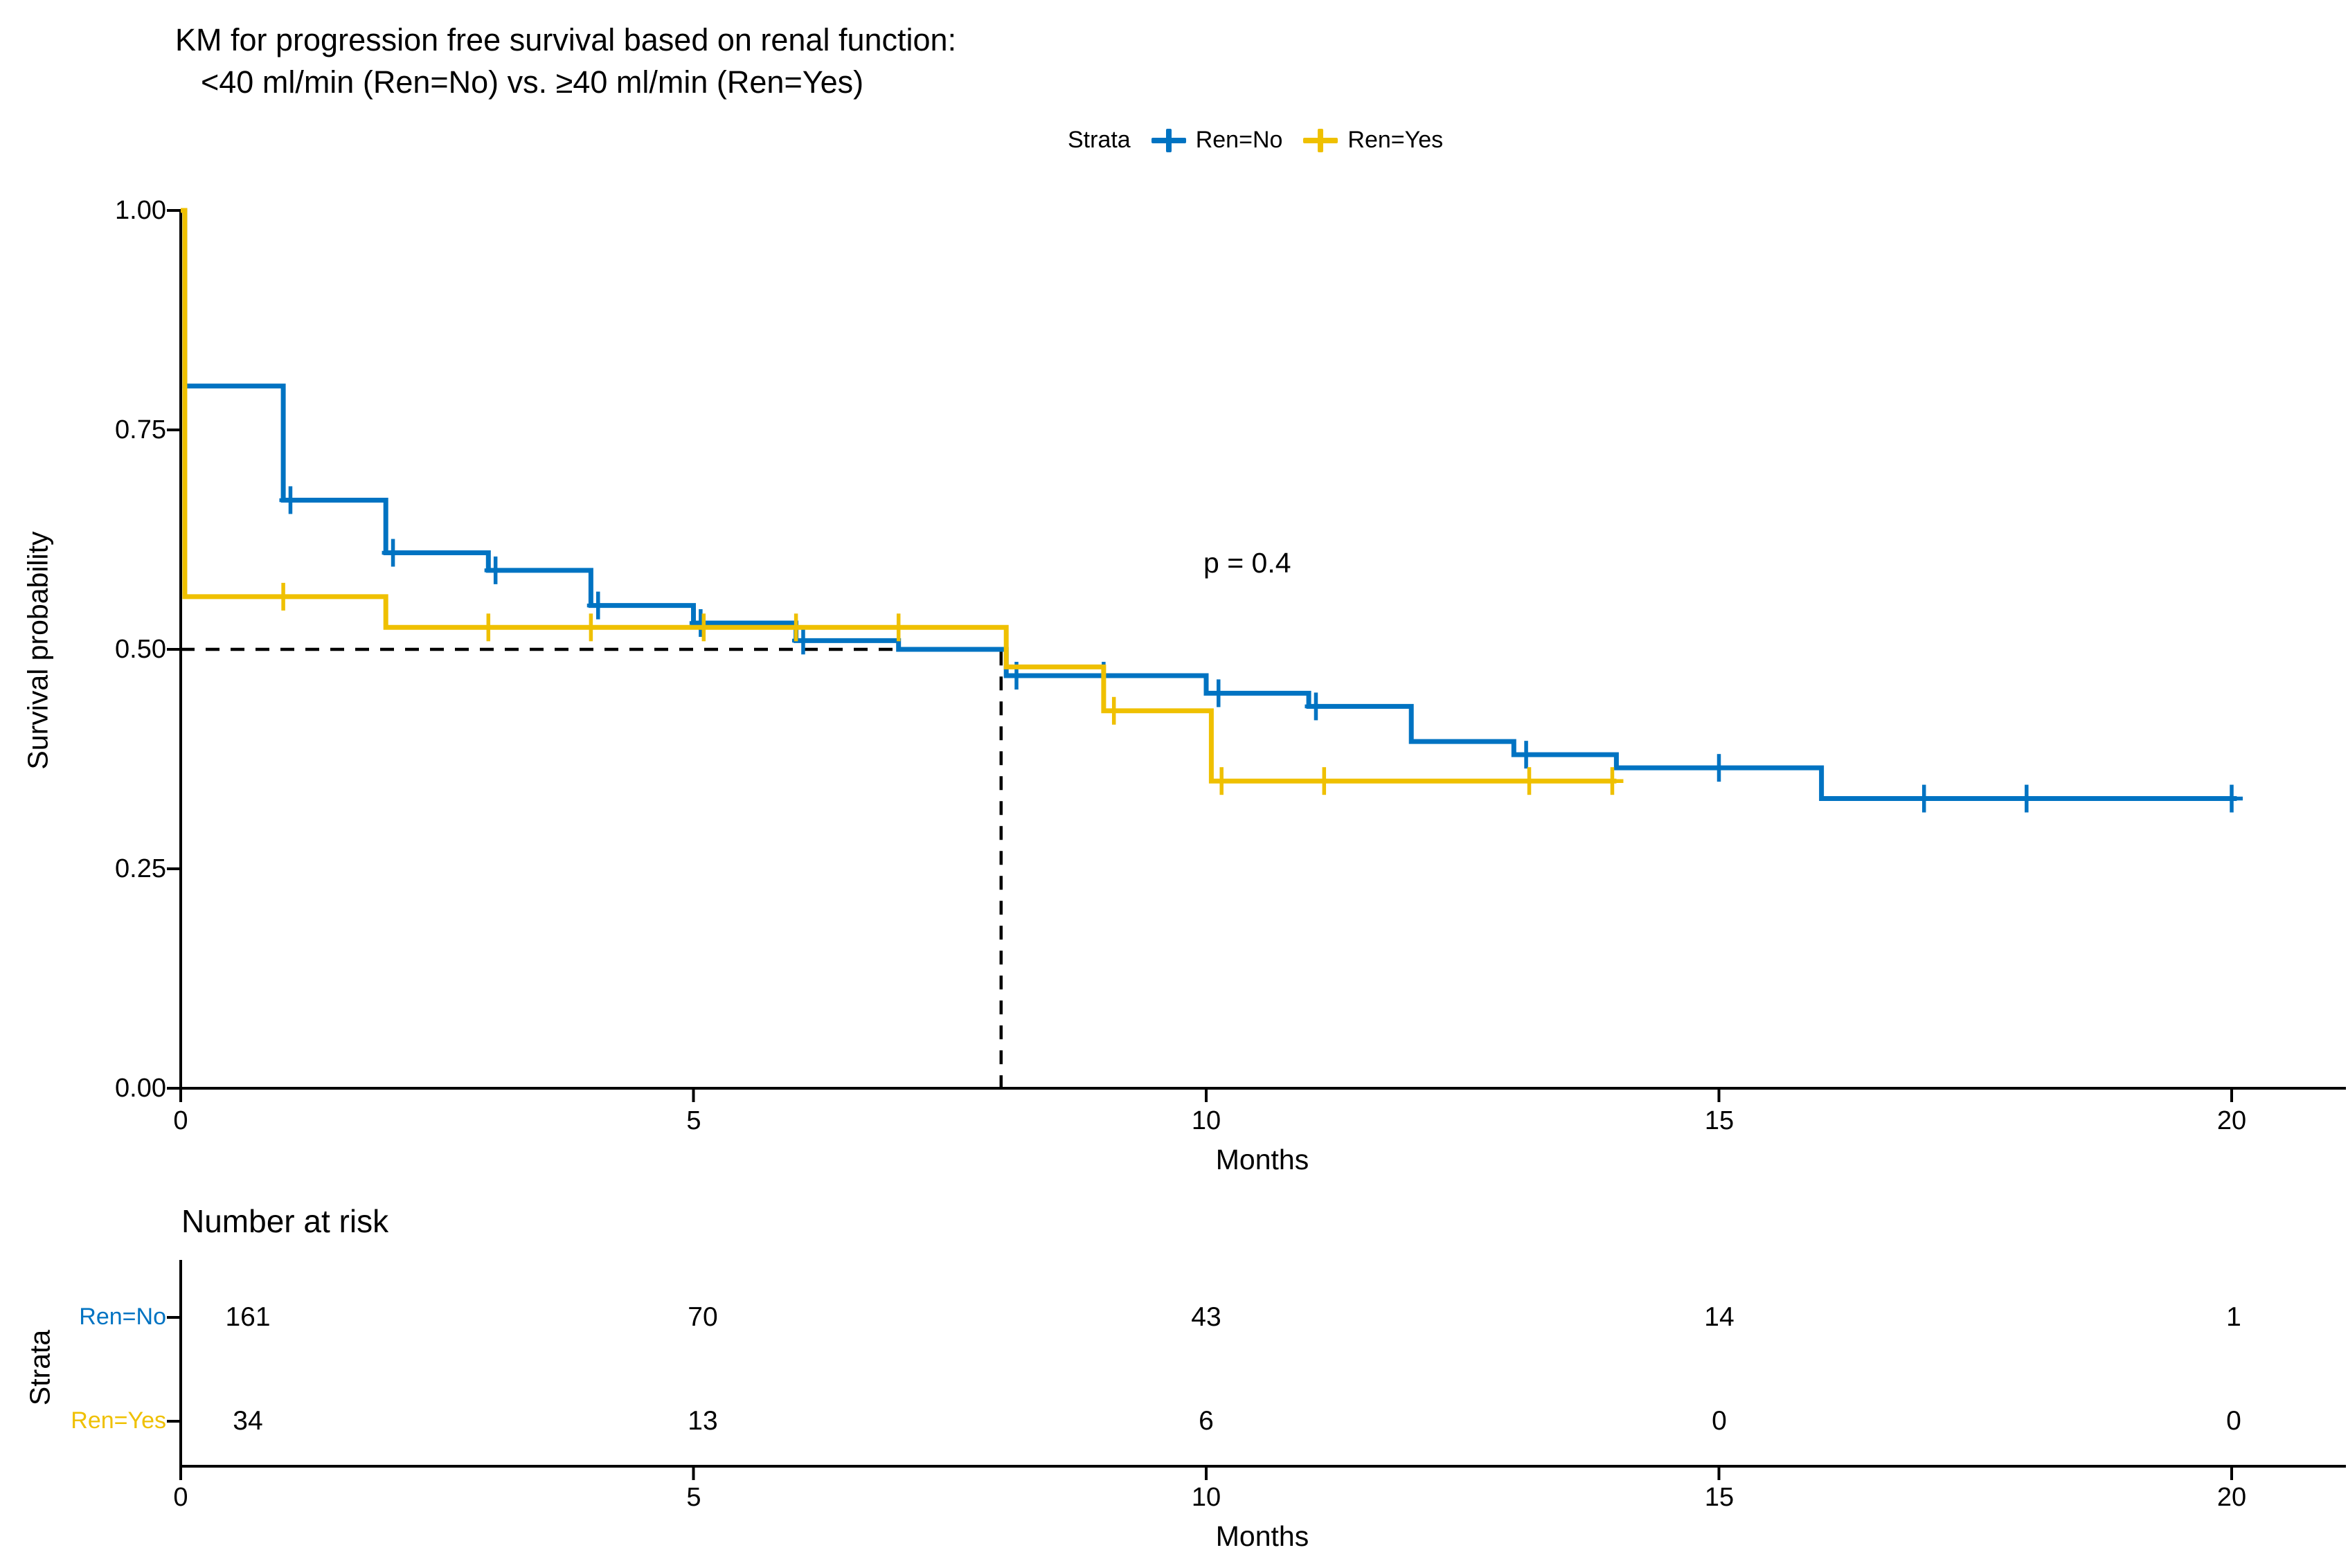 This screenshot has width=2348, height=1568. What do you see at coordinates (140, 429) in the screenshot?
I see `y-tick-label: 0.75` at bounding box center [140, 429].